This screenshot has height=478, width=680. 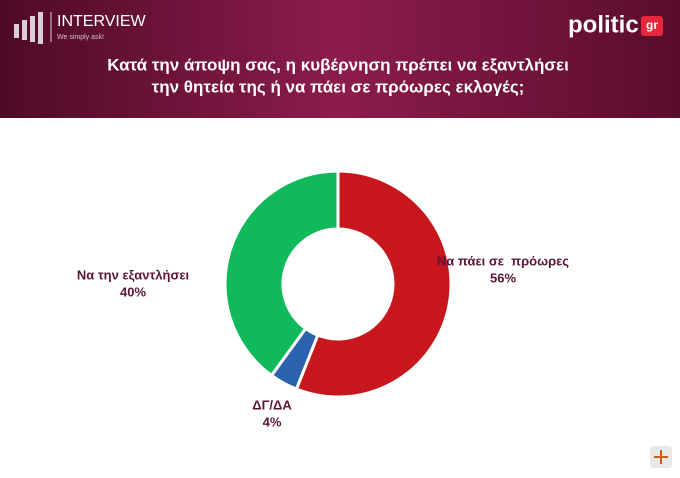 What do you see at coordinates (503, 260) in the screenshot?
I see `segment-label: Να πάει σε πρόωρες` at bounding box center [503, 260].